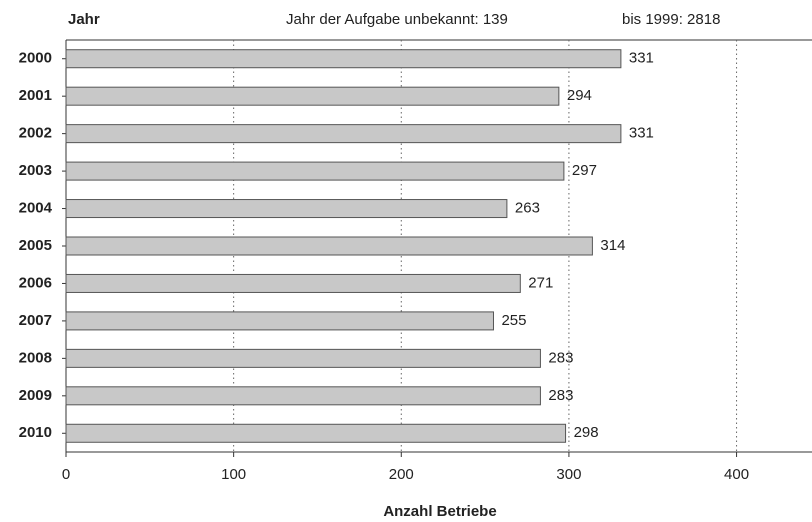 This screenshot has height=522, width=812. What do you see at coordinates (513, 320) in the screenshot?
I see `value-label: 255` at bounding box center [513, 320].